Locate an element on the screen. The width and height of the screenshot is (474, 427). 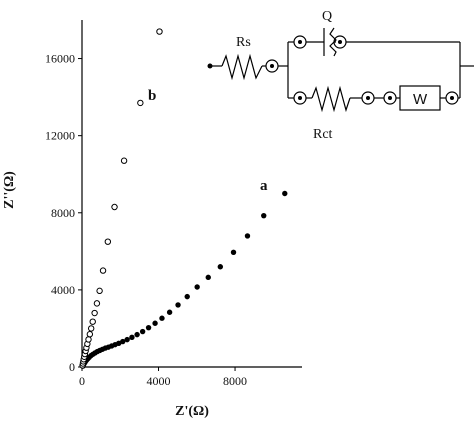
node-rs-dot is located at coordinates (272, 66).